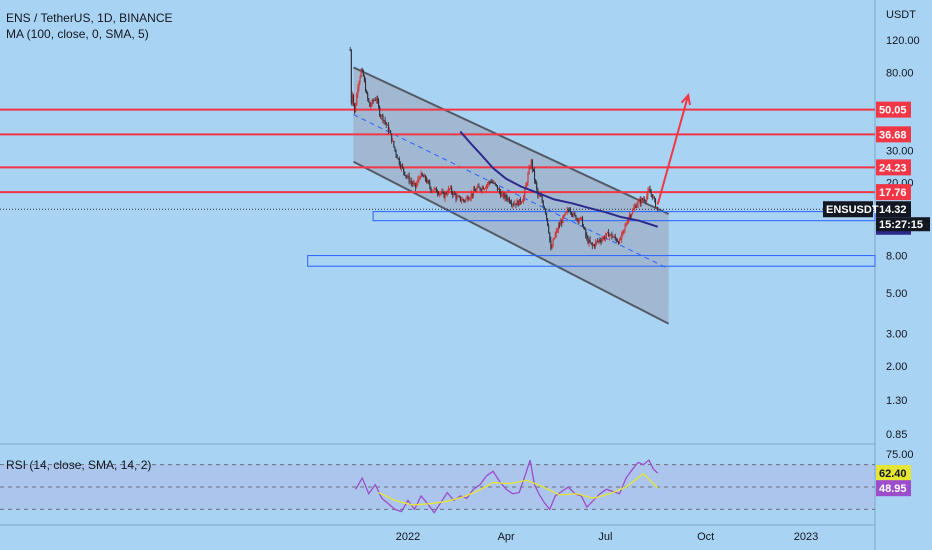 The width and height of the screenshot is (932, 550). I want to click on rsi-ma-line, so click(518, 489).